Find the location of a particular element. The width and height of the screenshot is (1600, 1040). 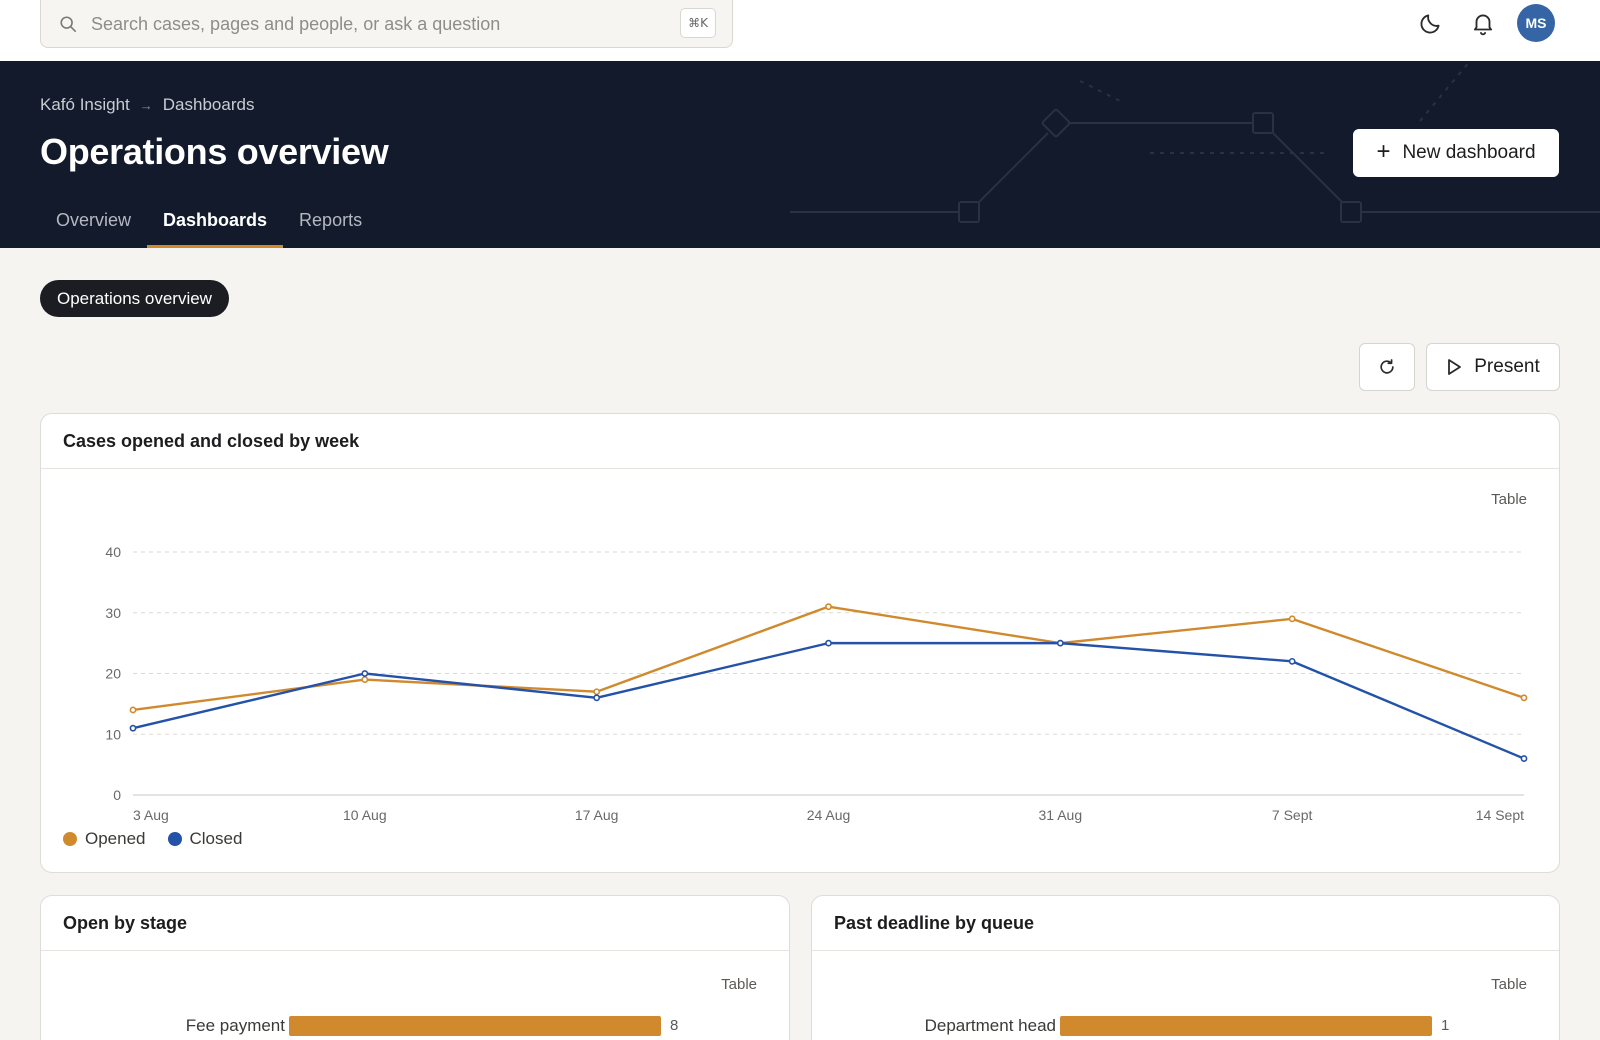

legend-item-closed: Closed is located at coordinates (205, 839).